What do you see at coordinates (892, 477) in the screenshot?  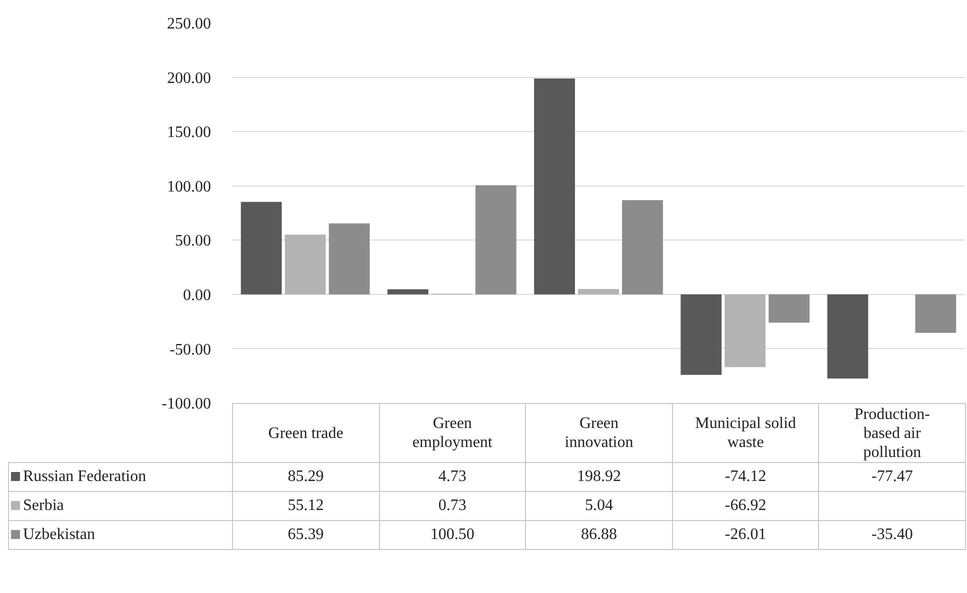 I see `data-label: -77.47` at bounding box center [892, 477].